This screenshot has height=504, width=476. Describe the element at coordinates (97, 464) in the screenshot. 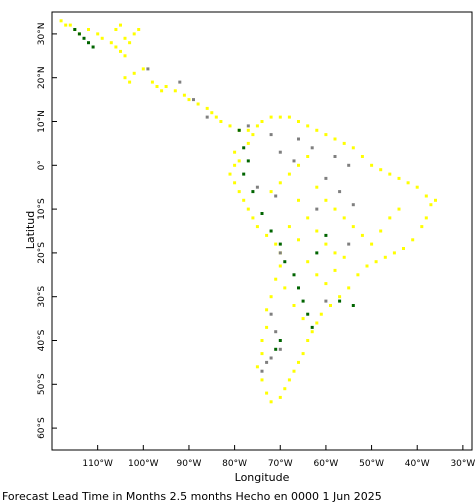

I see `x-tick-label: 110°W` at that location.